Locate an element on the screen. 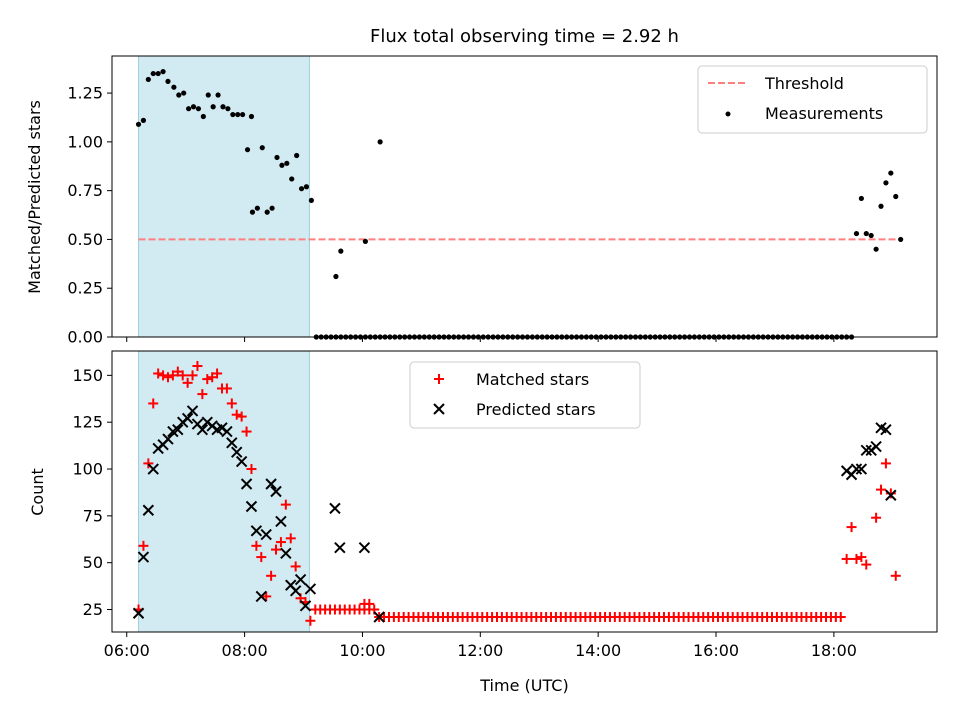 The image size is (960, 720). y-tick-label: 75 is located at coordinates (93, 515).